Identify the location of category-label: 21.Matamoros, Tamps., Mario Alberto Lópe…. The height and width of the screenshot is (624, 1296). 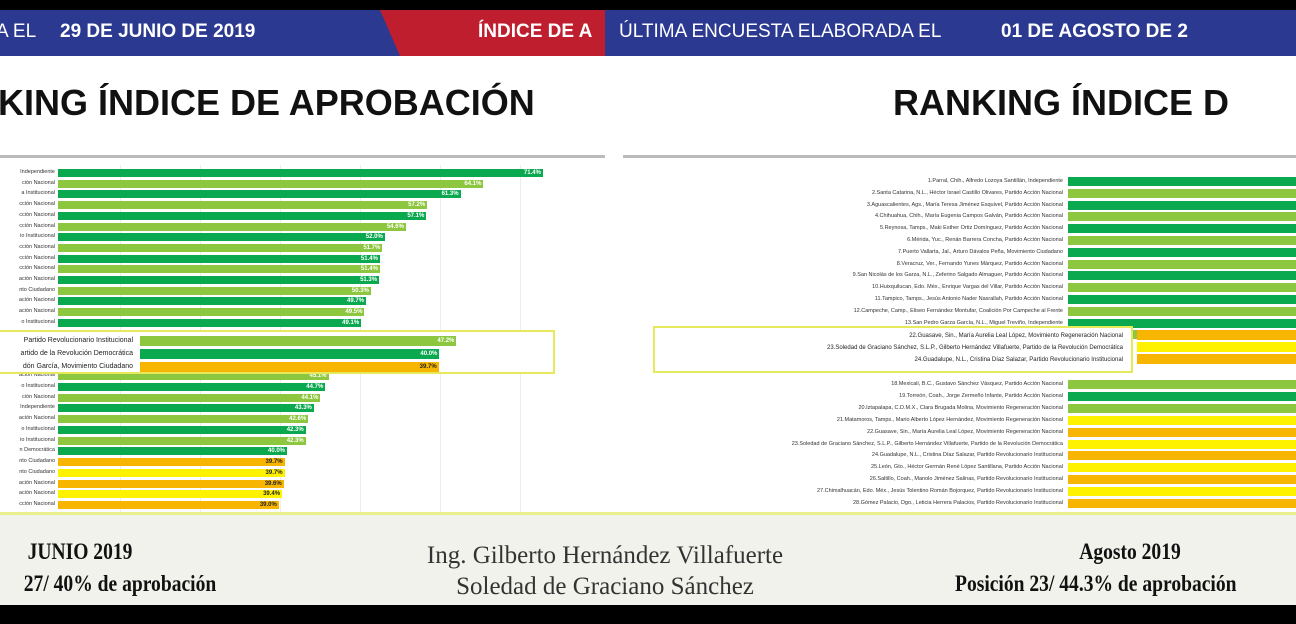
(949, 419).